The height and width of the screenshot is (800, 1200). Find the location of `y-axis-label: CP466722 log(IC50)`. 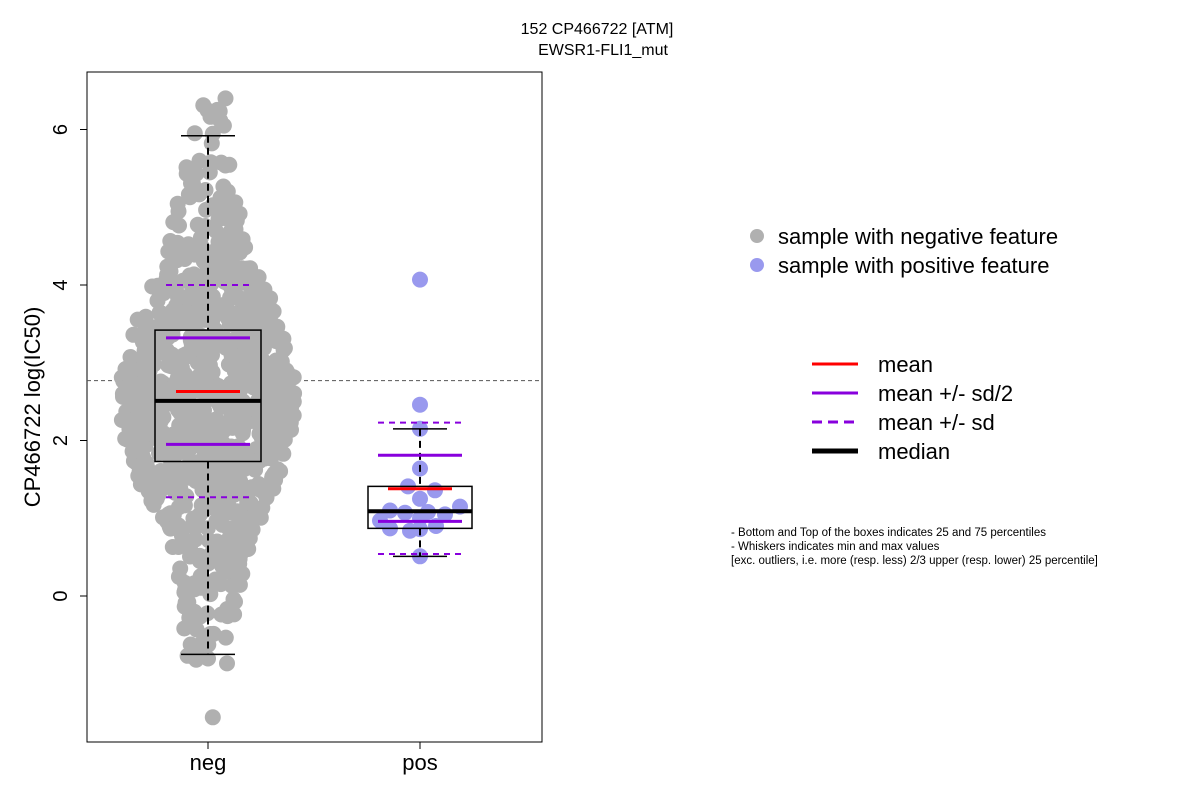

y-axis-label: CP466722 log(IC50) is located at coordinates (32, 407).